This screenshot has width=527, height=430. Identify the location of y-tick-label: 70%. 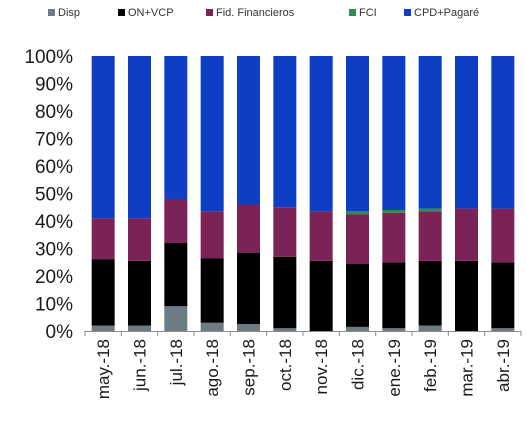
(54, 140).